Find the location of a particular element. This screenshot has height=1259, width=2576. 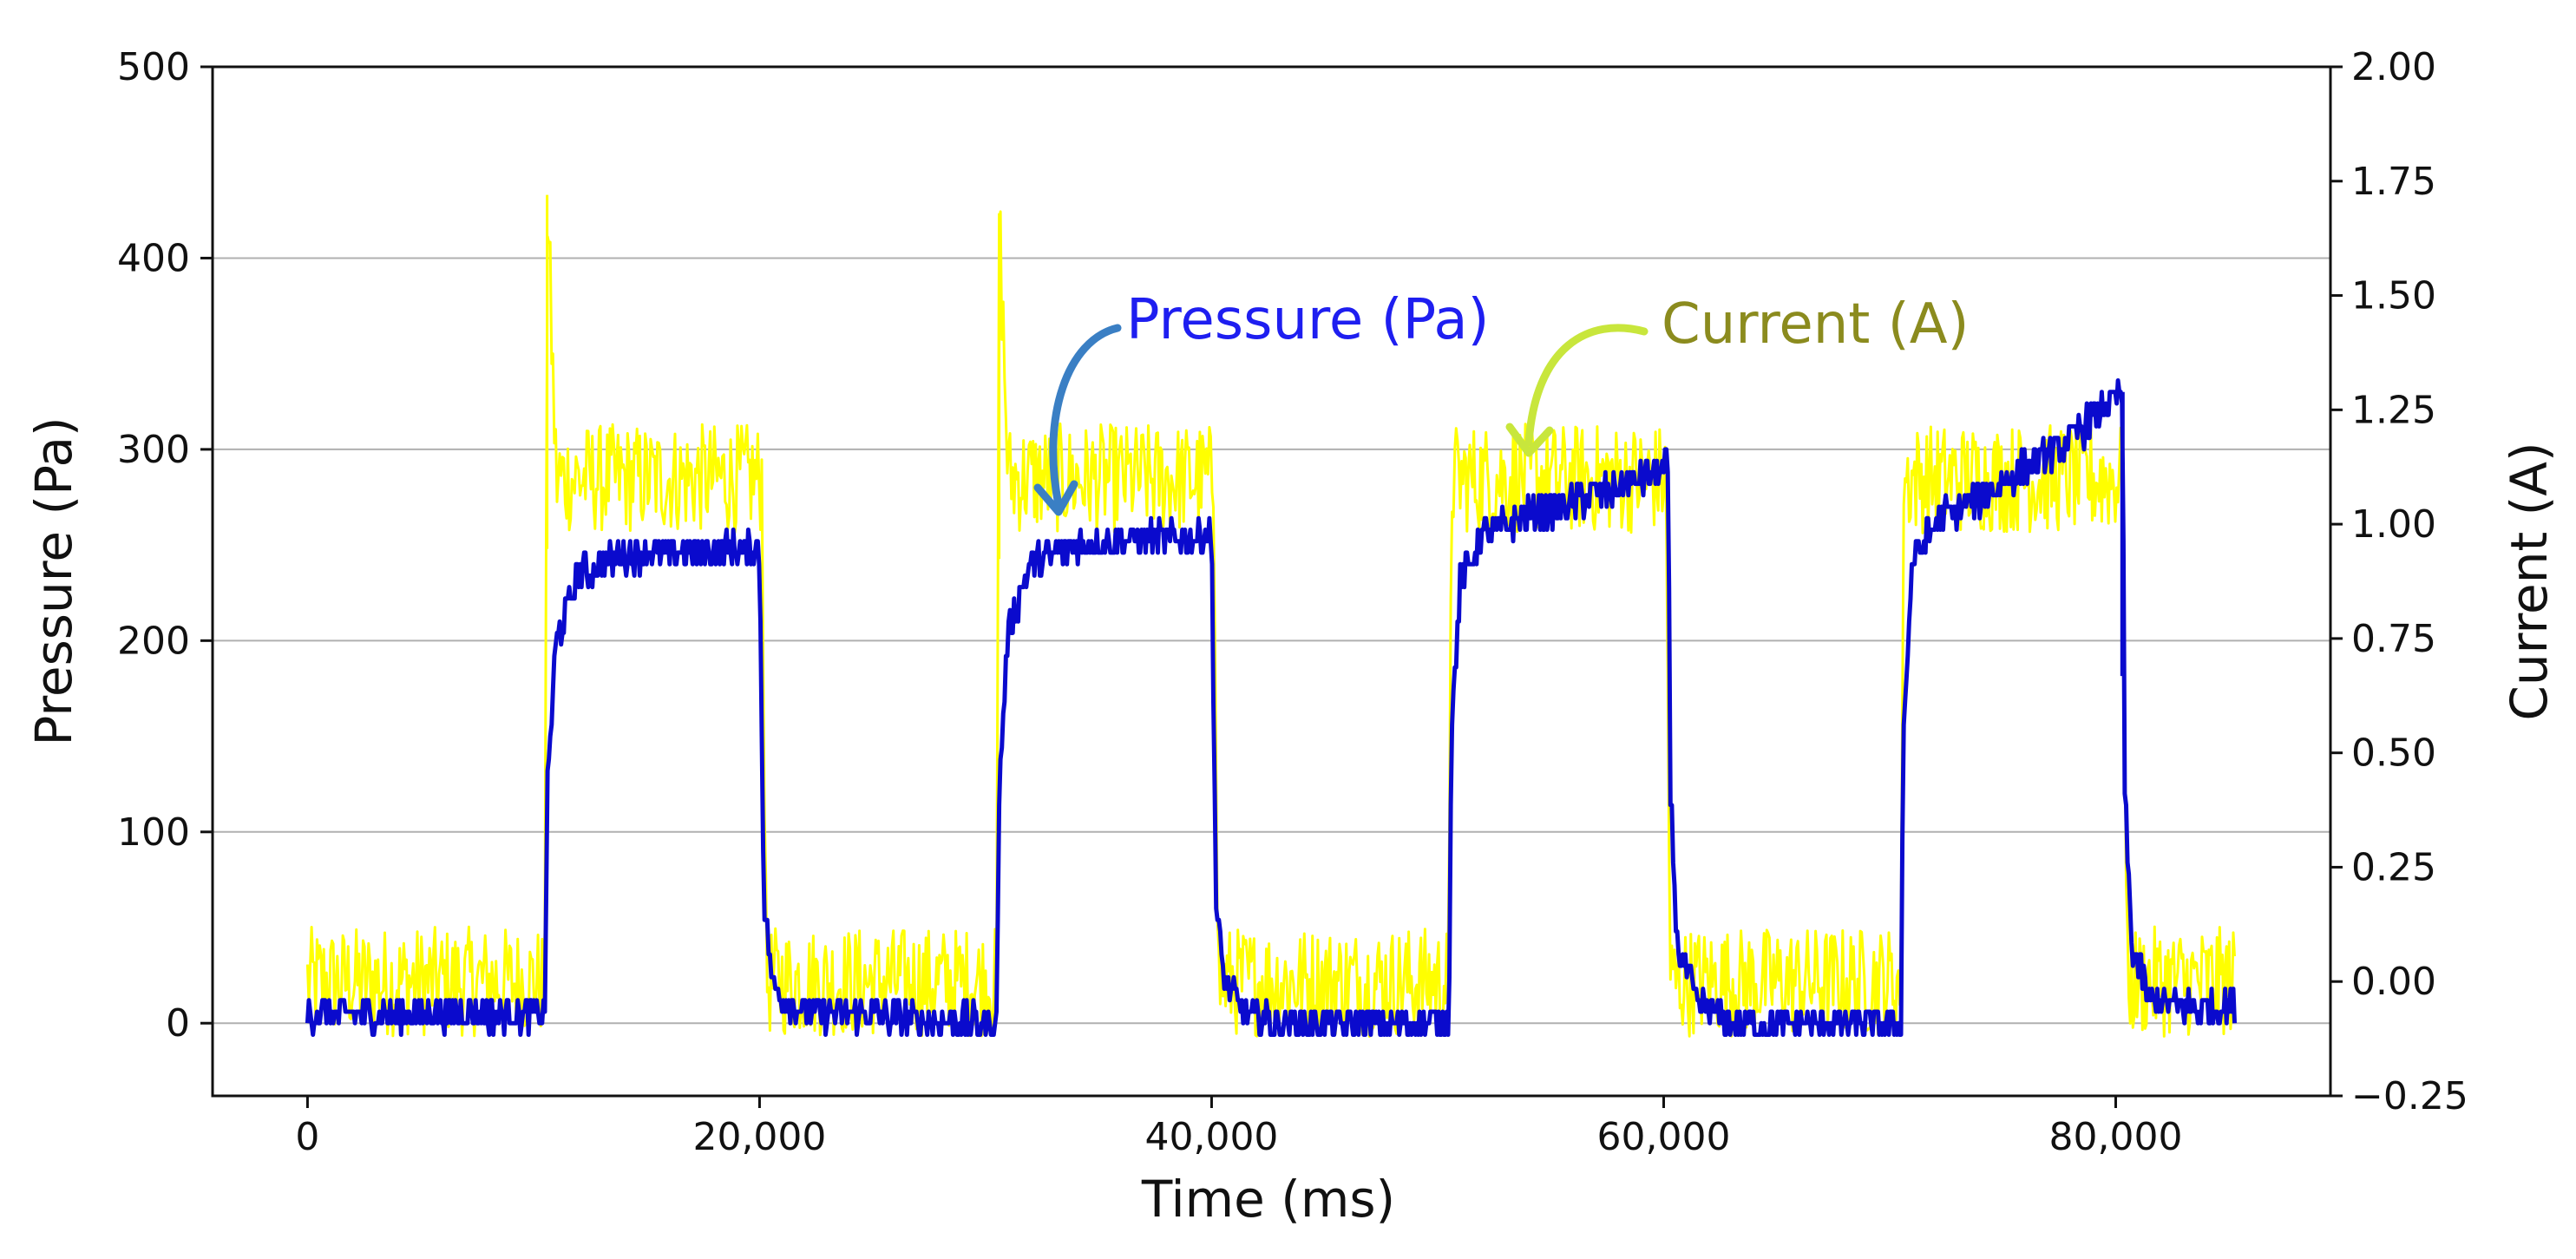

y-left-tick-label: 400 is located at coordinates (153, 258).